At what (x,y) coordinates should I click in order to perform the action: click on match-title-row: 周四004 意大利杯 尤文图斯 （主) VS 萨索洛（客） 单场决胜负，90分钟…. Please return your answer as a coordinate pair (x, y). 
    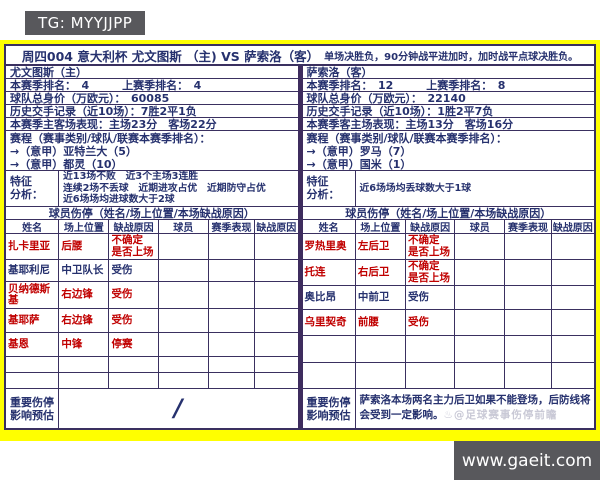
    Looking at the image, I should click on (300, 56).